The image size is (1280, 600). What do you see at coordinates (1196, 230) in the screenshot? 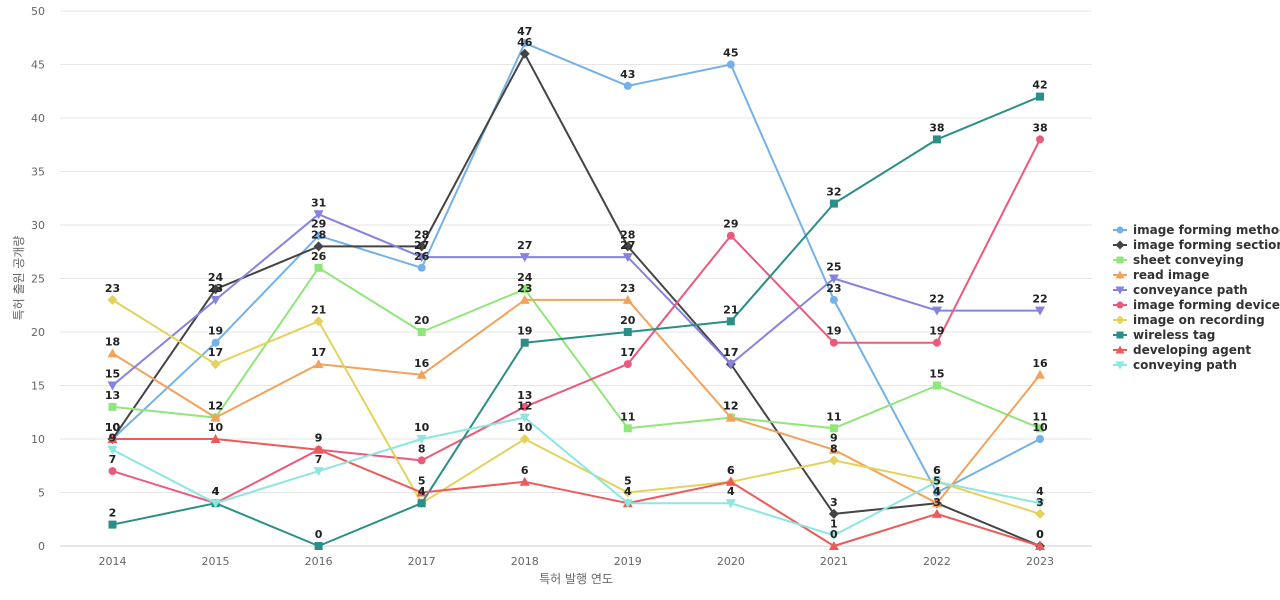
I see `legend-item-image-forming-method: image forming method` at bounding box center [1196, 230].